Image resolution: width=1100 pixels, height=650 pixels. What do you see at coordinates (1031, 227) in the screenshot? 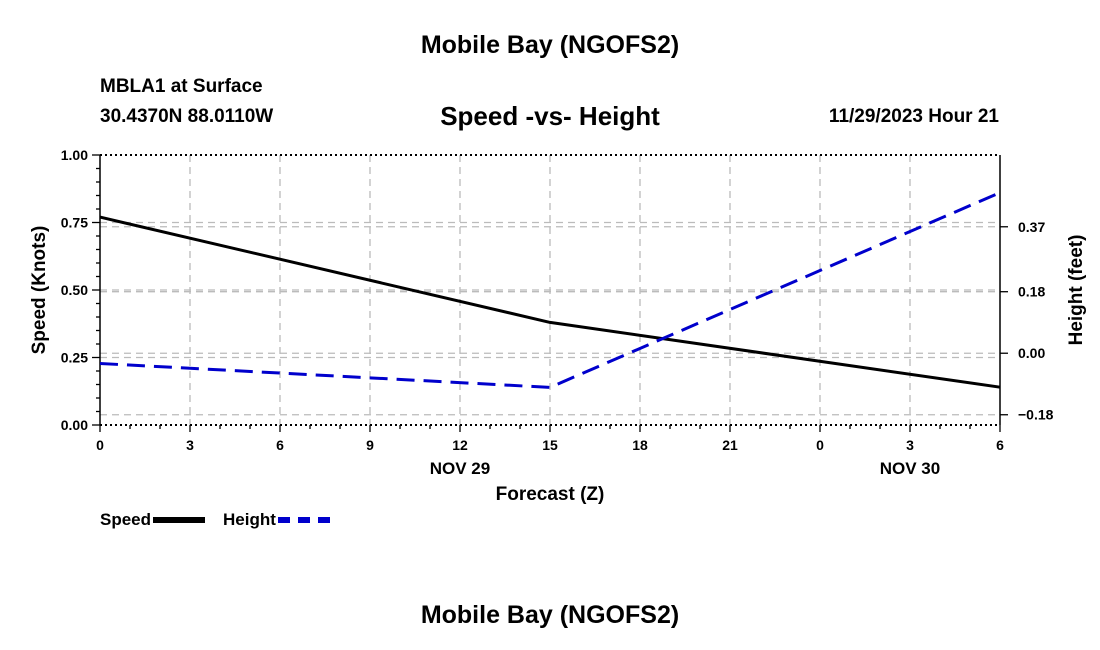
I see `y2-tick-label: 0.37` at bounding box center [1031, 227].